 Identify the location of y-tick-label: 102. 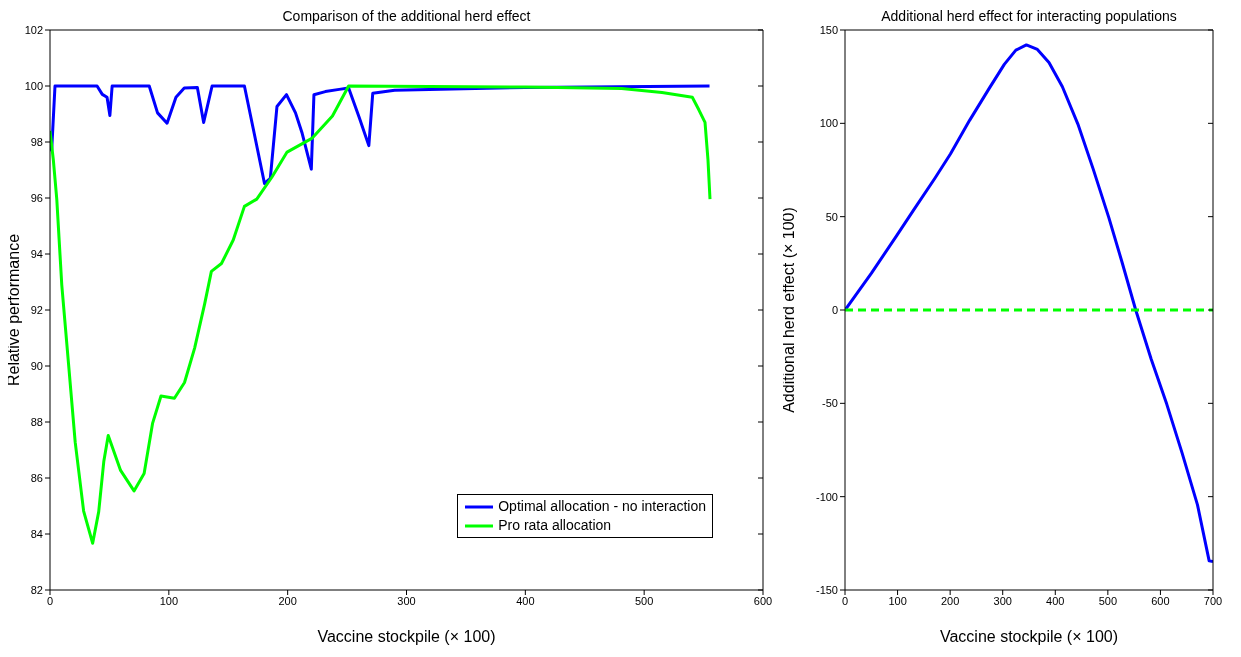
(33, 29).